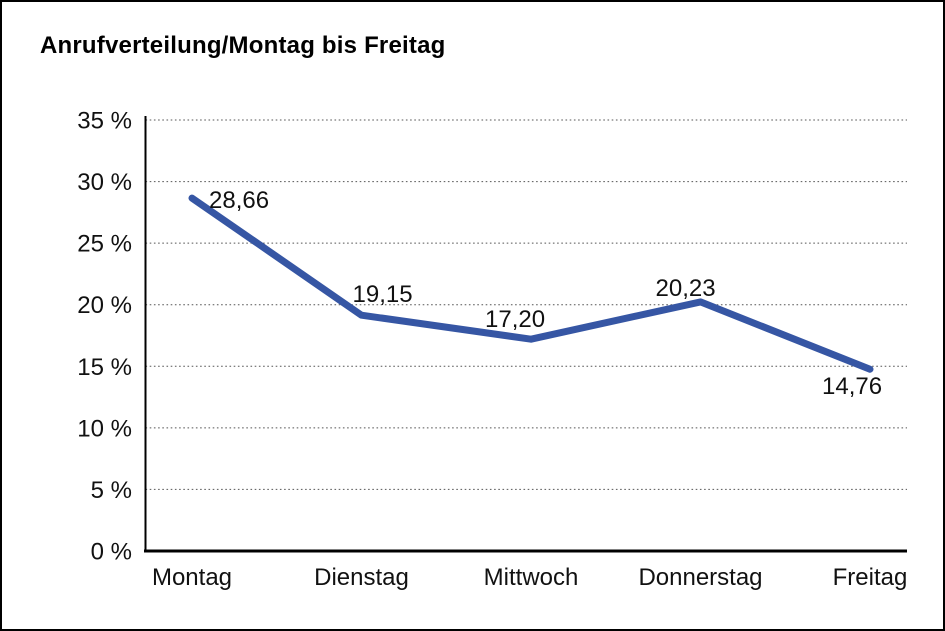 Image resolution: width=945 pixels, height=631 pixels. What do you see at coordinates (104, 337) in the screenshot?
I see `y-axis-tick-labels: 0 % 5 % 10 % 15 % 20 % 25 % 30 % 35 %` at bounding box center [104, 337].